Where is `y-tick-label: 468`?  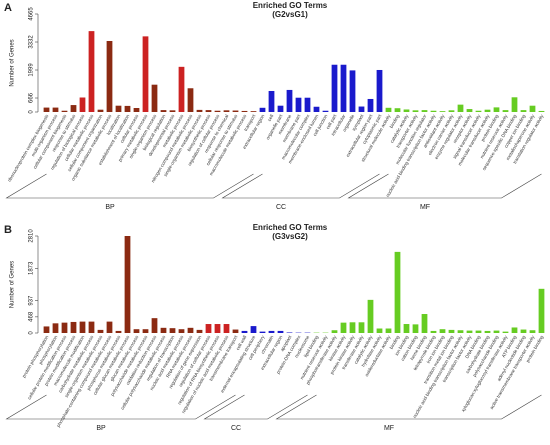 y-tick-label: 468 is located at coordinates (32, 316).